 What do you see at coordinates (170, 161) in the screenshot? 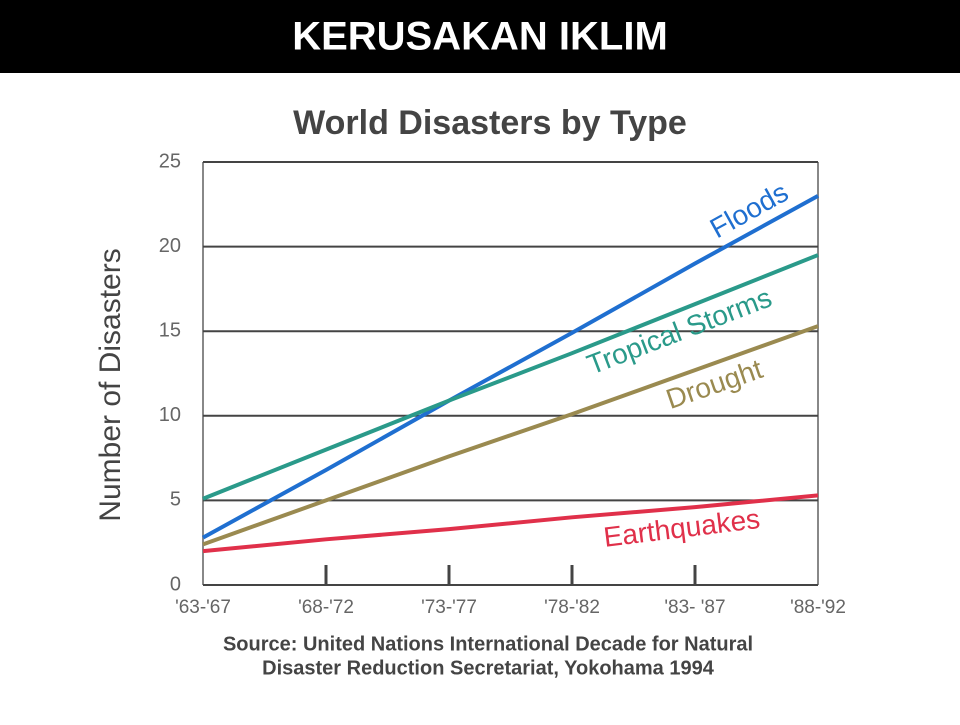
I see `y-tick-label: 25` at bounding box center [170, 161].